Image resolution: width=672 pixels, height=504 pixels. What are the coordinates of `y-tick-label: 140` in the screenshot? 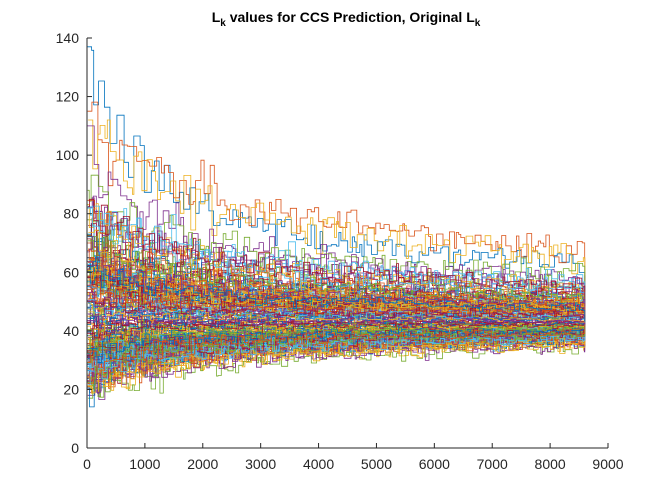 It's located at (68, 38).